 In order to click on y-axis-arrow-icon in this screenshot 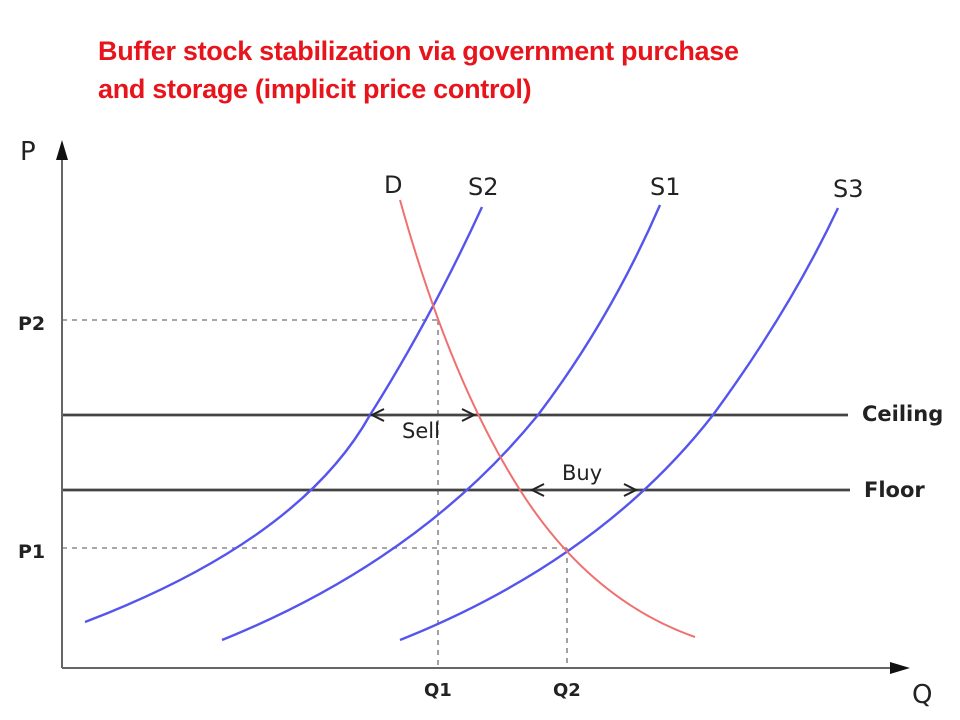, I will do `click(62, 150)`.